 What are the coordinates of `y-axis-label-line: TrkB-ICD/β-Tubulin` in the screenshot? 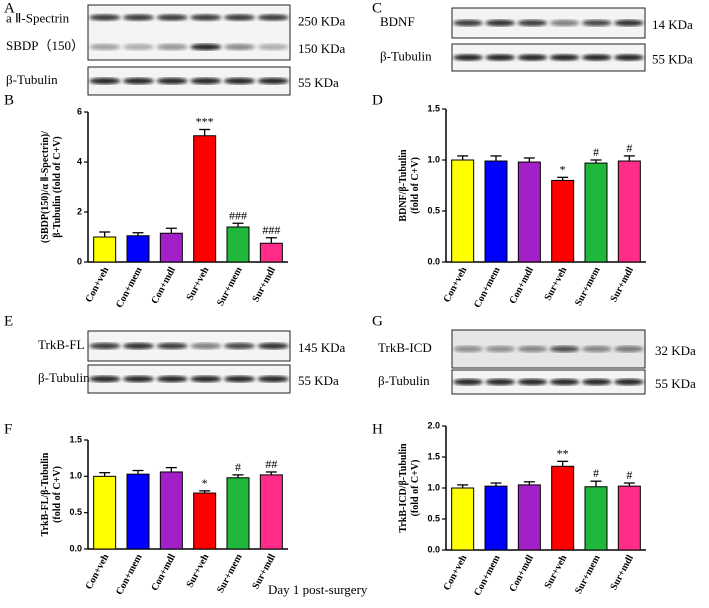 It's located at (403, 488).